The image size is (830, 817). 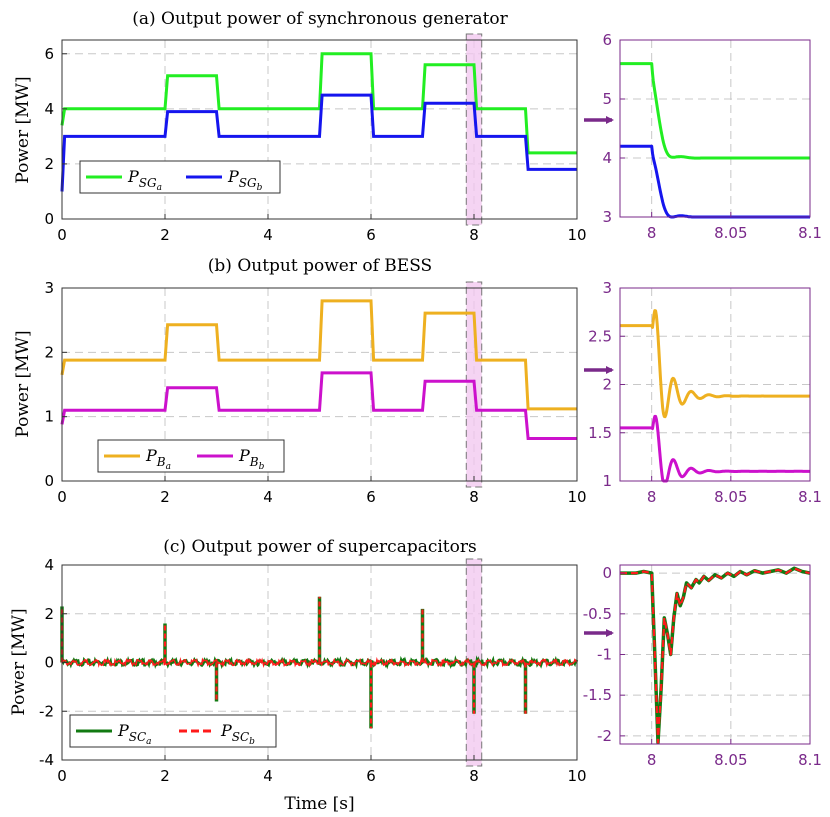 What do you see at coordinates (604, 736) in the screenshot?
I see `zoom-y-tick-label: -2` at bounding box center [604, 736].